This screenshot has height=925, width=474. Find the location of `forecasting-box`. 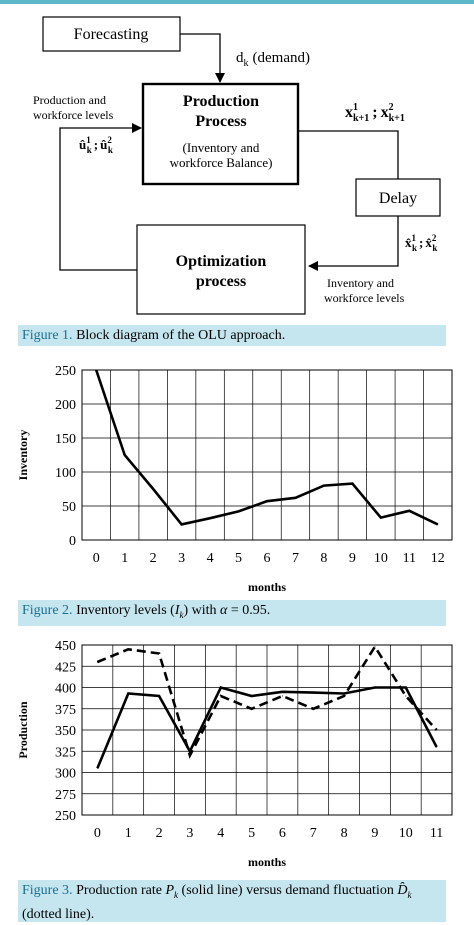

forecasting-box is located at coordinates (111, 34).